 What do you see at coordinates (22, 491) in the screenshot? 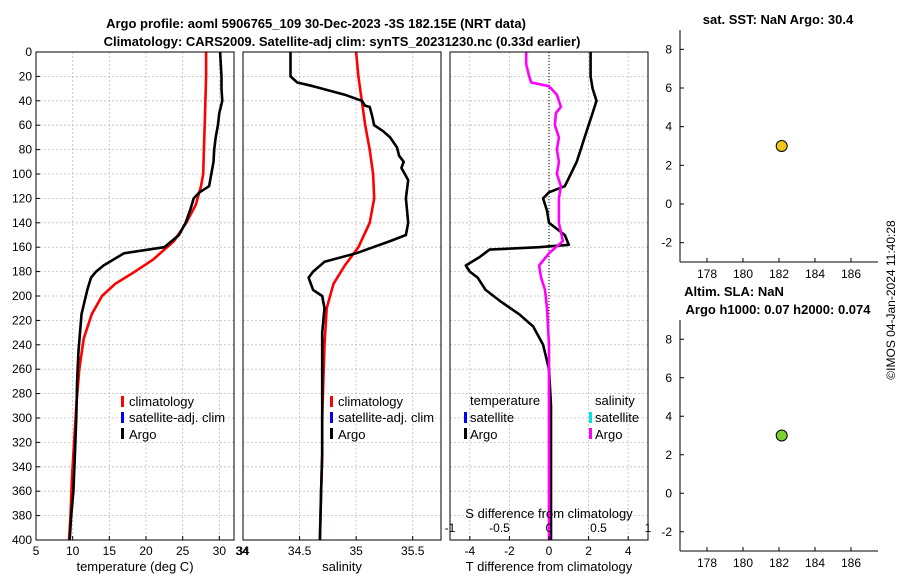
I see `y-tick-label: 360` at bounding box center [22, 491].